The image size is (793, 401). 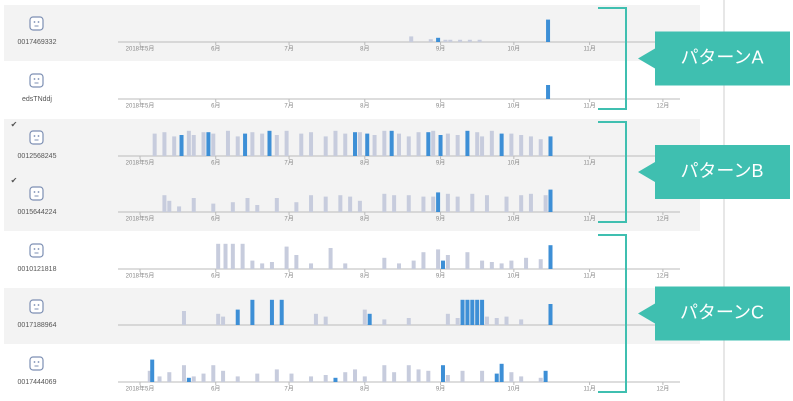 What do you see at coordinates (589, 276) in the screenshot?
I see `x-tick-label: 11月` at bounding box center [589, 276].